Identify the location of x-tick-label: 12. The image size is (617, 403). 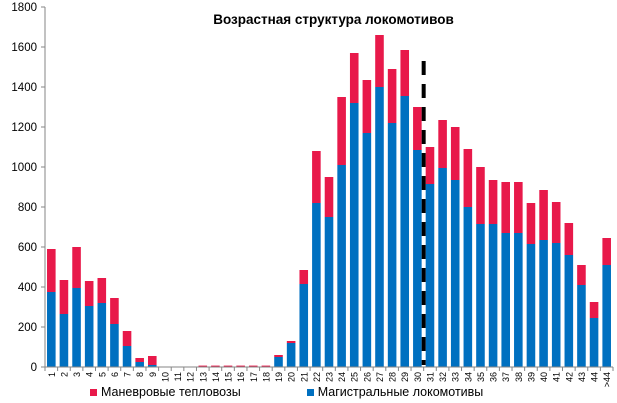
(191, 377).